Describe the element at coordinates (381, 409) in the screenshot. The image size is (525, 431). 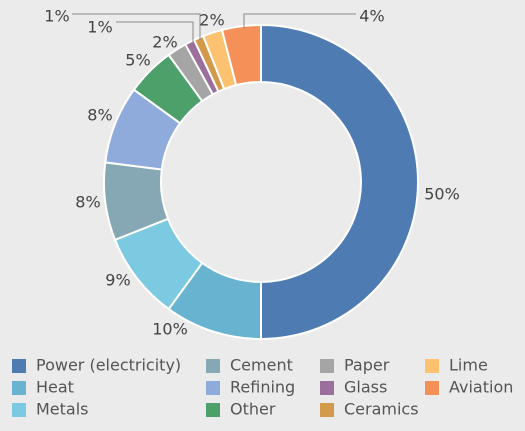
I see `legend-label: Ceramics` at that location.